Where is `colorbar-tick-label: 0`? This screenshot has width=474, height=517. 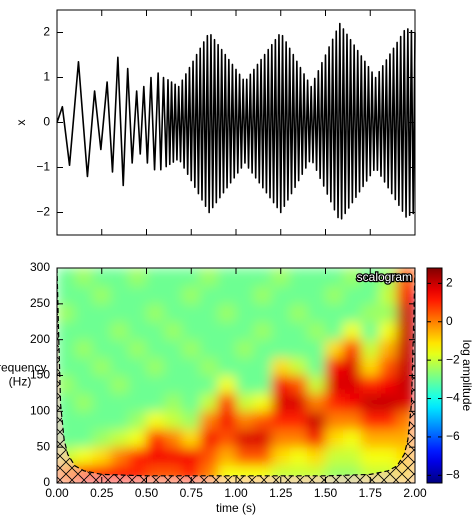 colorbar-tick-label: 0 is located at coordinates (449, 321).